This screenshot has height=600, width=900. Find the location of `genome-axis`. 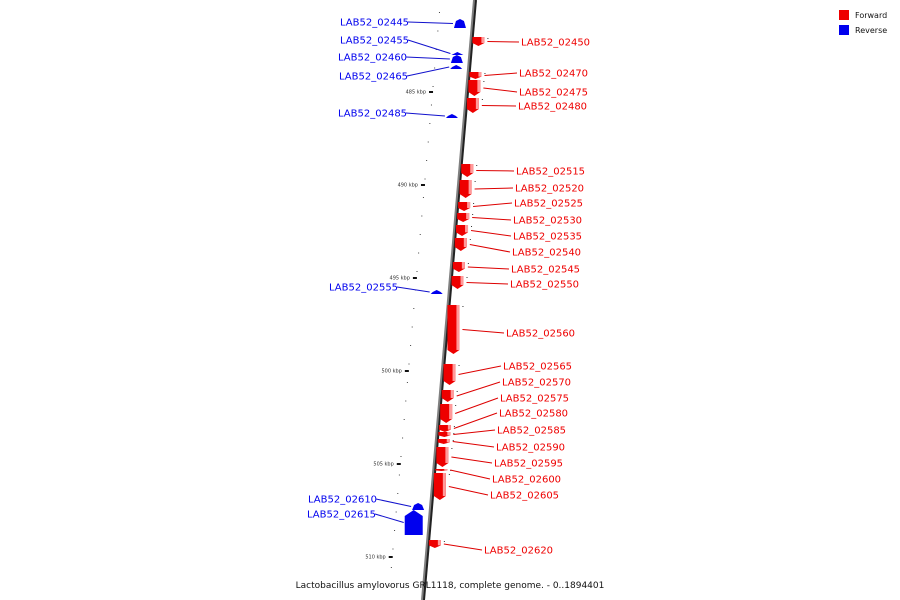

genome-axis is located at coordinates (449, 300).